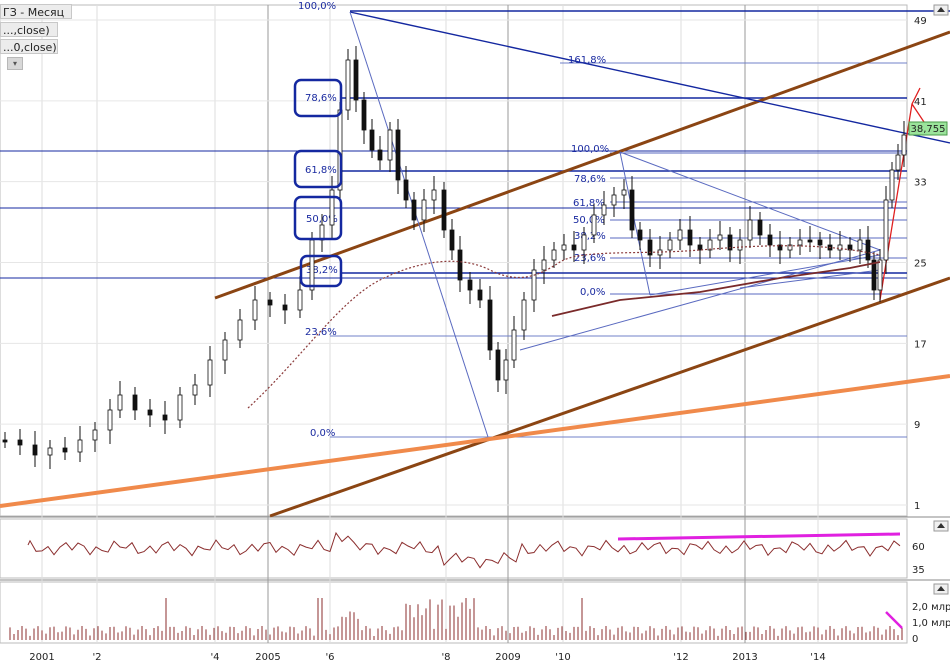 This screenshot has width=950, height=667. I want to click on descending-resistance, so click(649, 77).